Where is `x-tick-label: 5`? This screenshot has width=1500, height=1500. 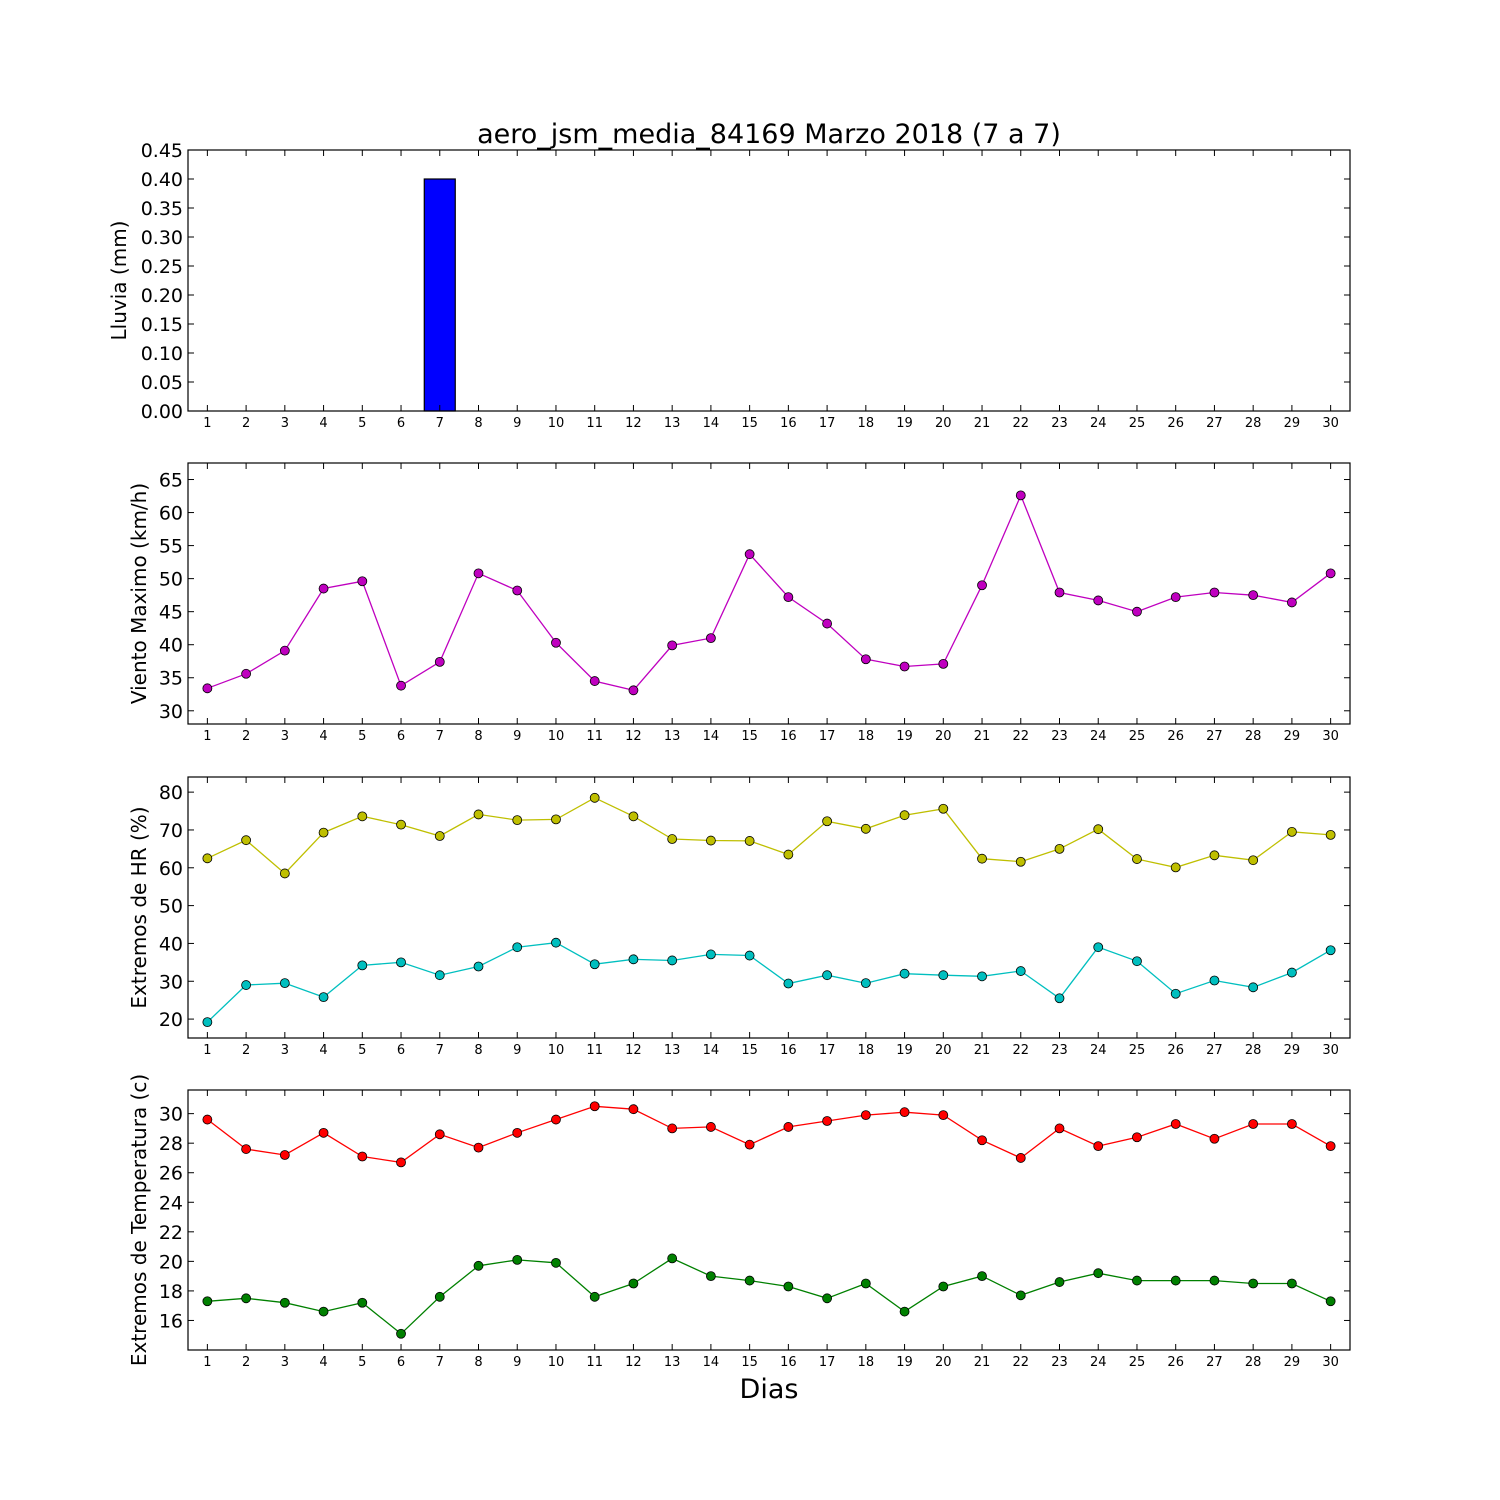
x-tick-label: 5 is located at coordinates (362, 736).